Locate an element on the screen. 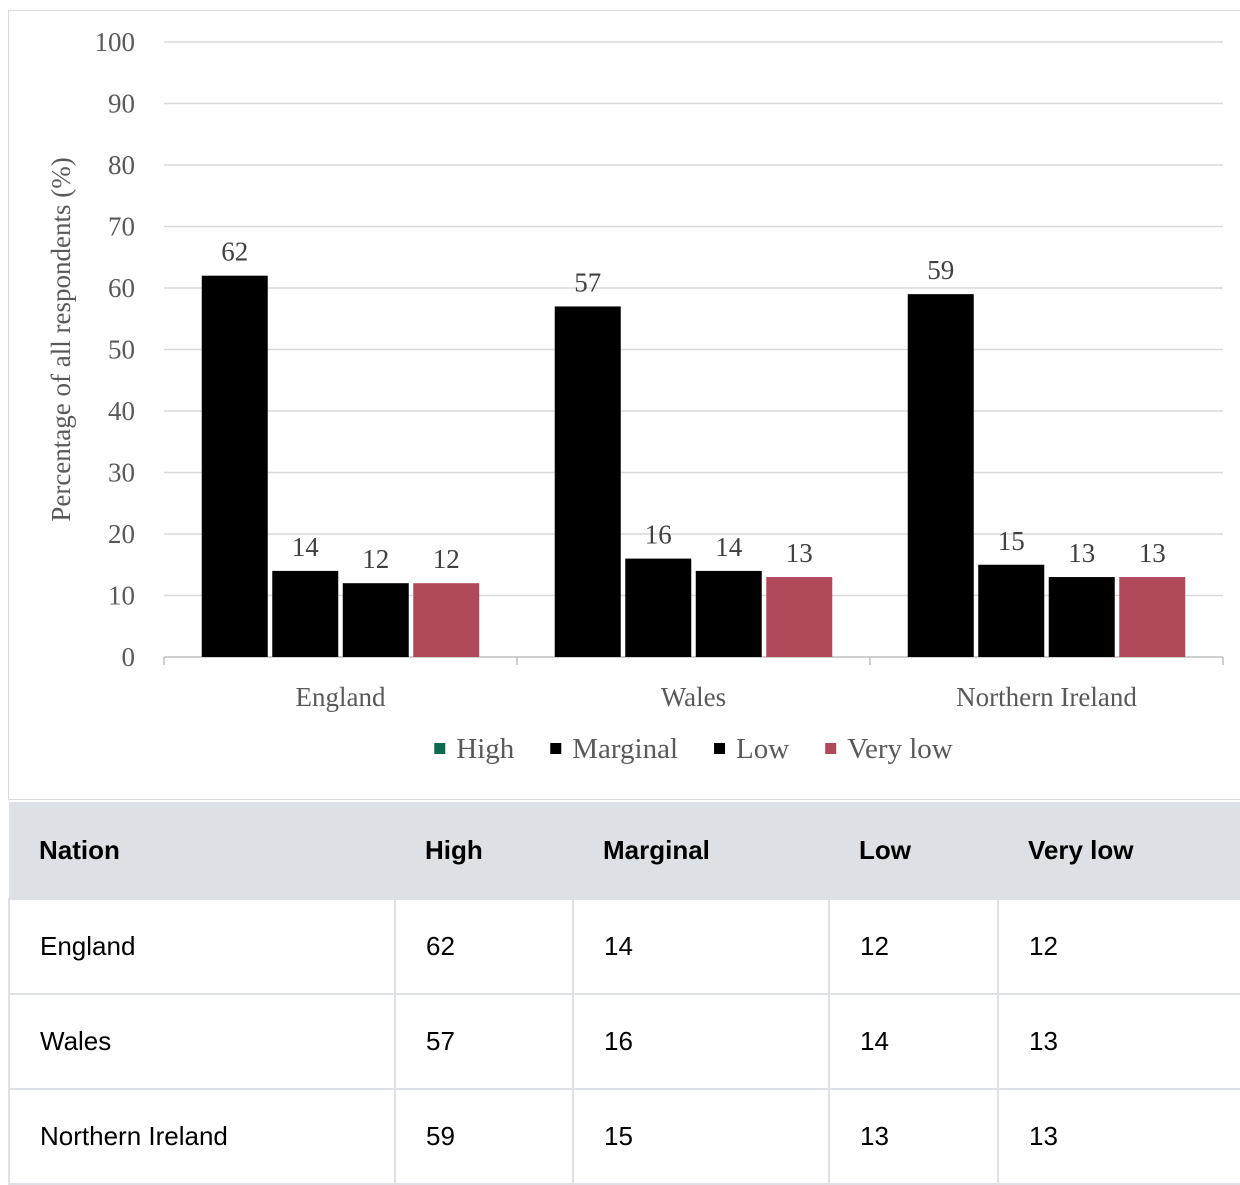 The width and height of the screenshot is (1240, 1185). x-tick-label: Wales is located at coordinates (693, 697).